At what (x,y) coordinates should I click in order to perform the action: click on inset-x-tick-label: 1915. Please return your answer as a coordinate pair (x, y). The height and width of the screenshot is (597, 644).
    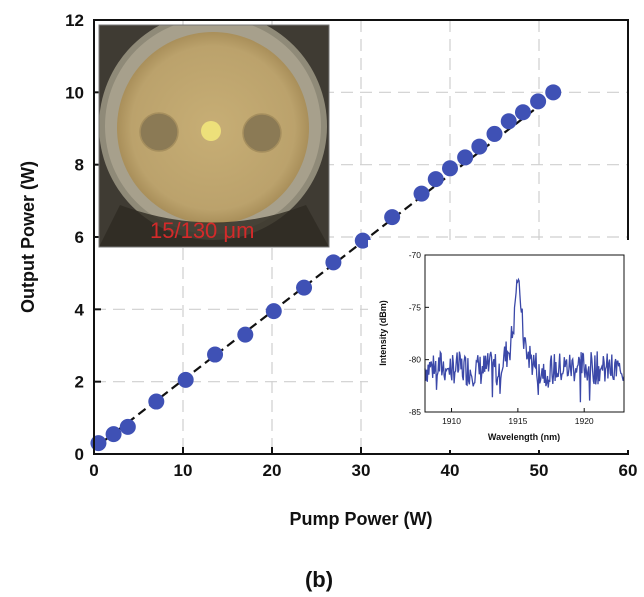
    Looking at the image, I should click on (517, 421).